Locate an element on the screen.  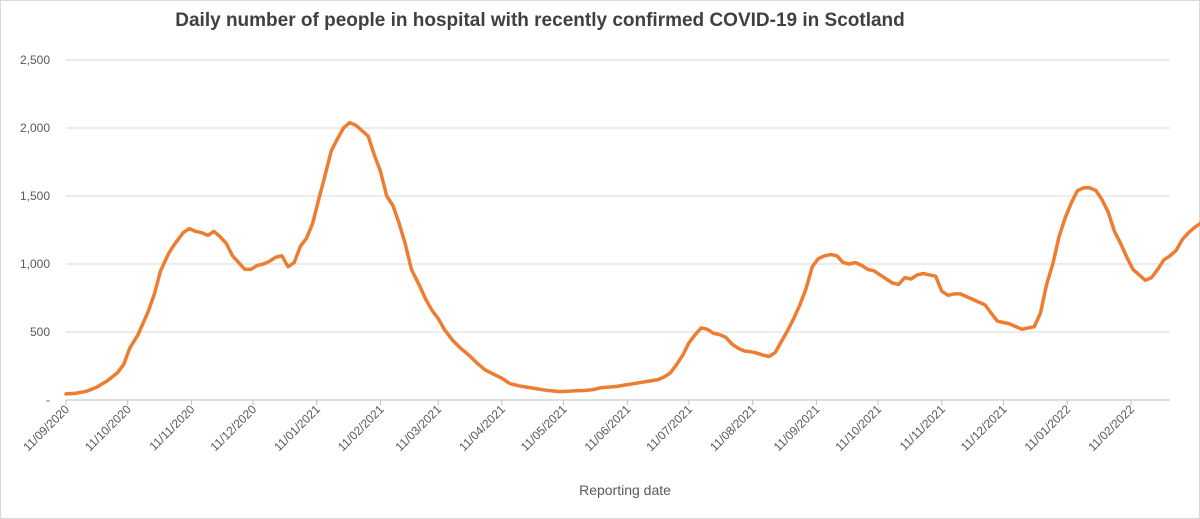
x-tick-label: 11/10/2021 is located at coordinates (858, 428).